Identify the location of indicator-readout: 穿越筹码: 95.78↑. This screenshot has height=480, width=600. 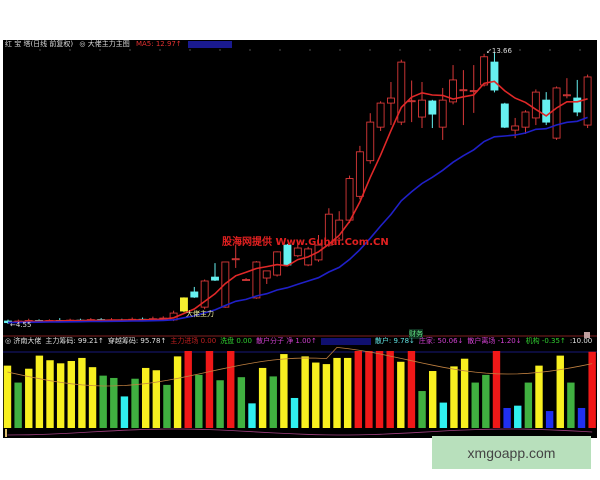
(137, 341).